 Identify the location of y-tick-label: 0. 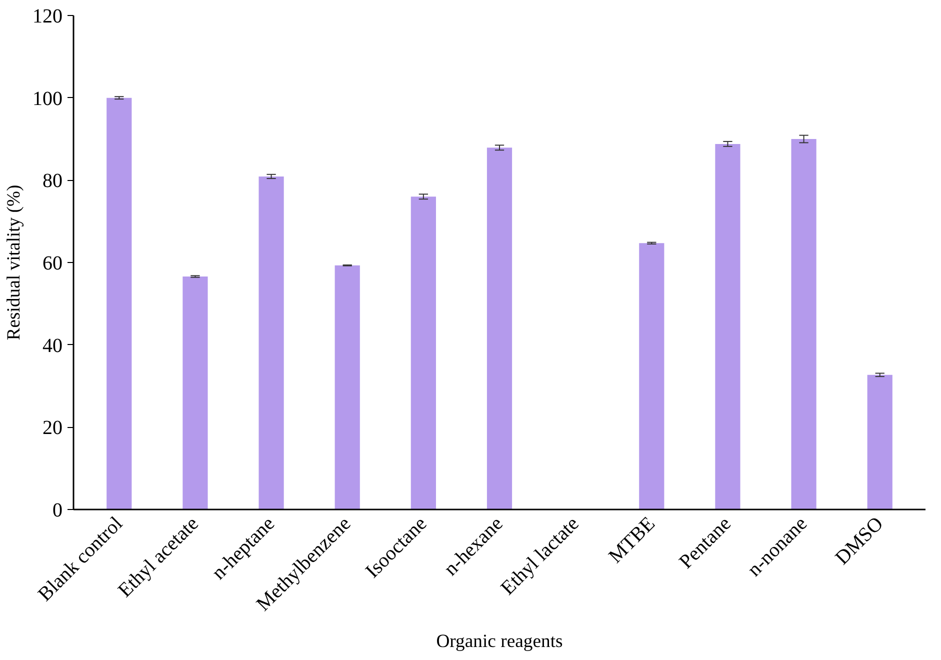
(57, 511).